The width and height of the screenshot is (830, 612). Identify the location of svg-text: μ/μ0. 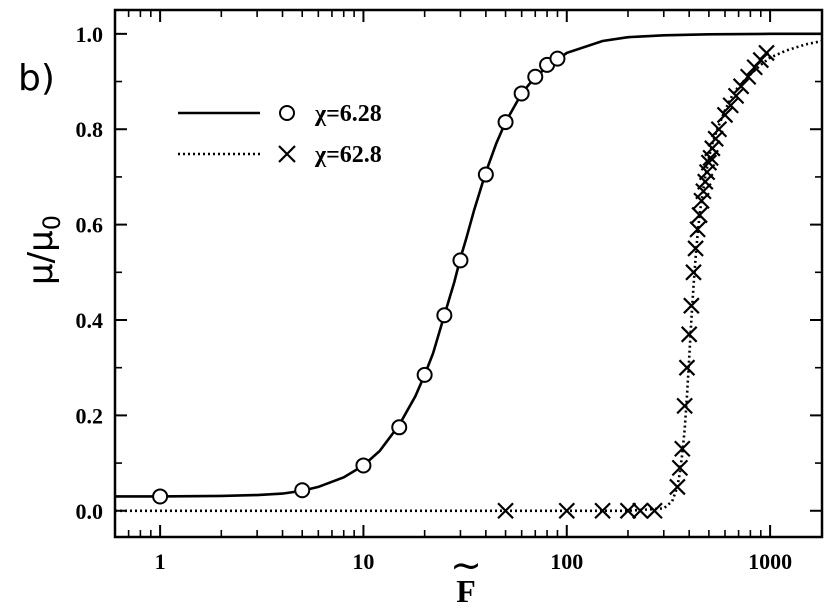
(43, 250).